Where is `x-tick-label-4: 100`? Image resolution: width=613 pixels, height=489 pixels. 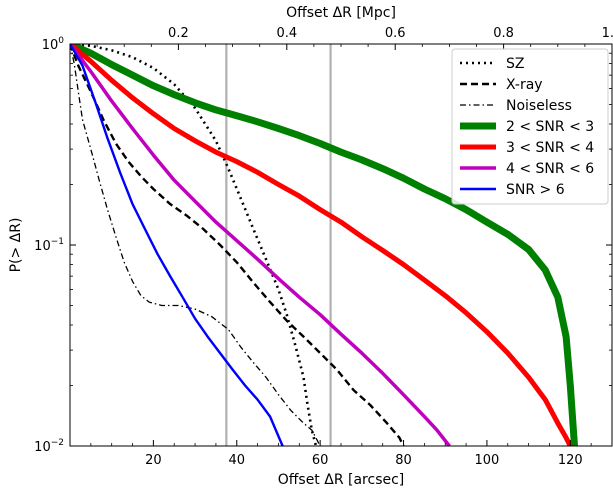 x-tick-label-4: 100 is located at coordinates (487, 460).